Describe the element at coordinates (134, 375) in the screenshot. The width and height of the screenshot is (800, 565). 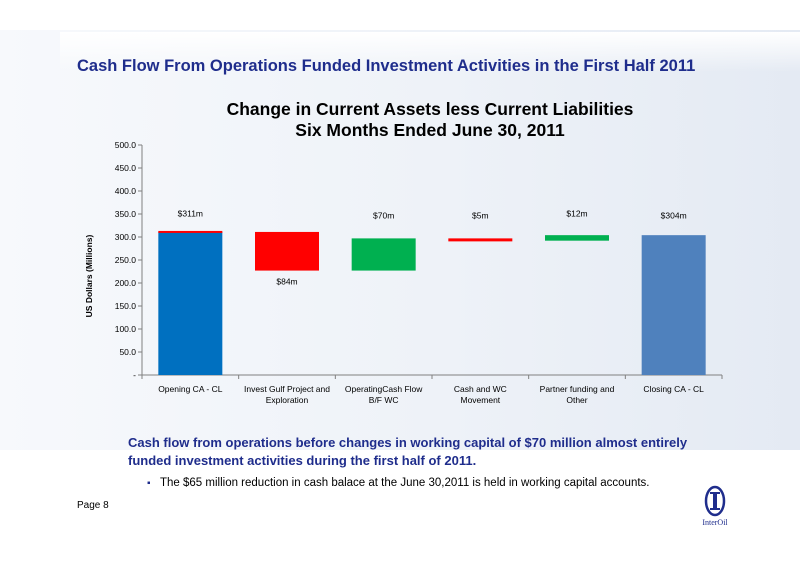
I see `y-tick-label: -` at that location.